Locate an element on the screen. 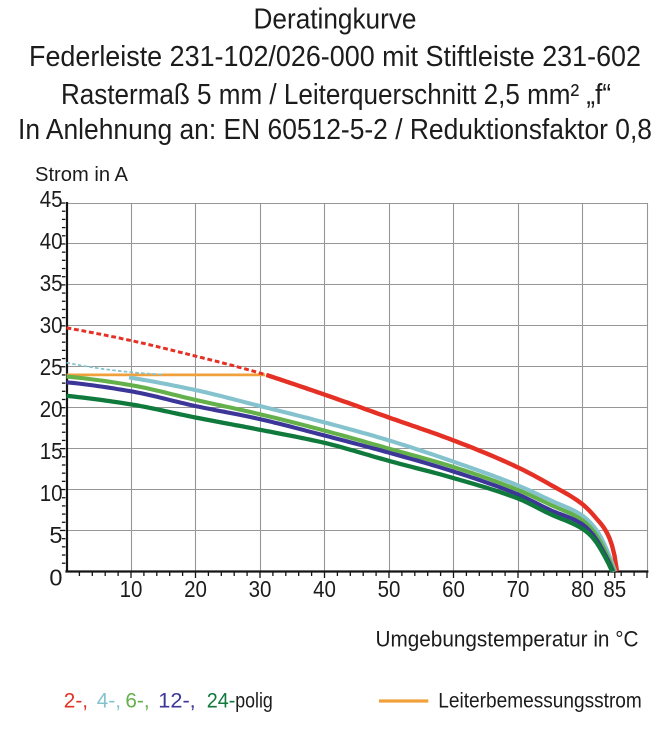  svg-text: 70 is located at coordinates (518, 589).